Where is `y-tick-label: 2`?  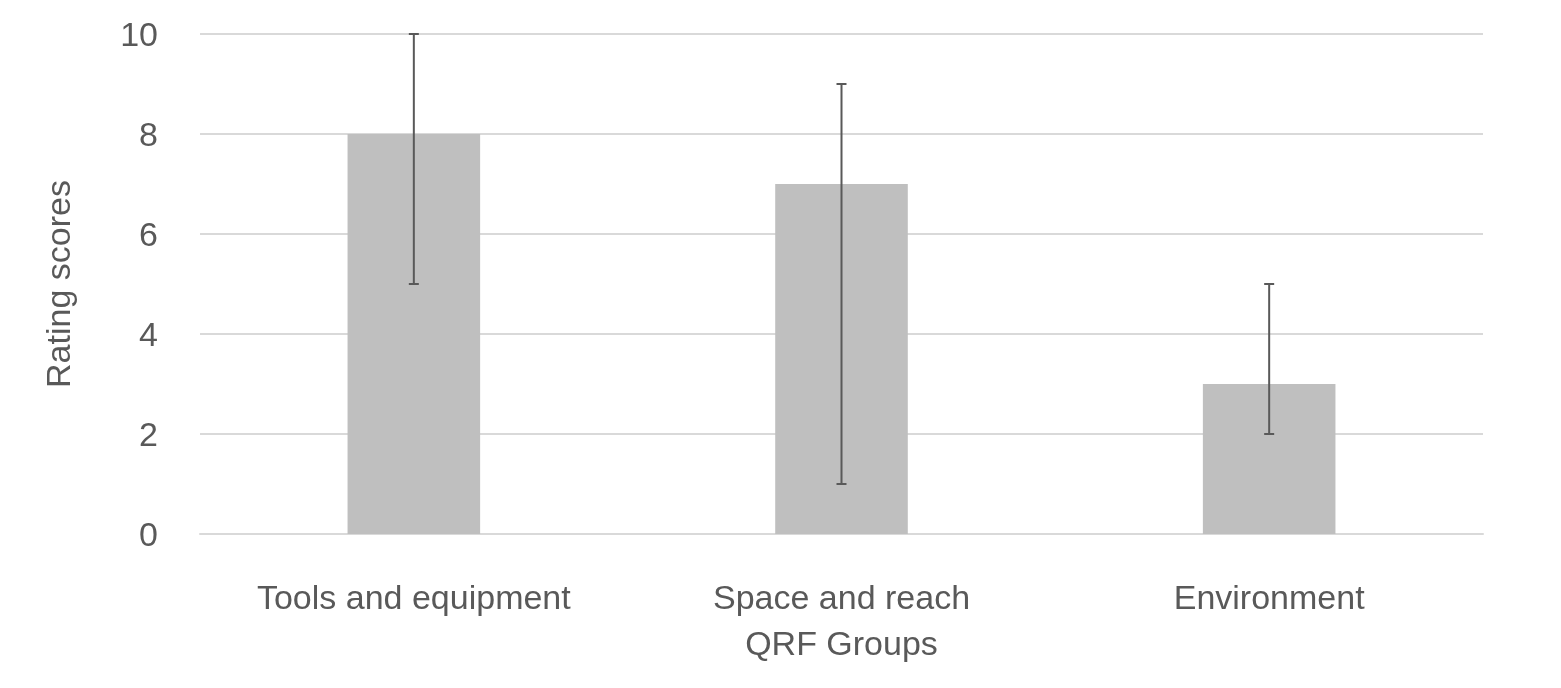
y-tick-label: 2 is located at coordinates (148, 434).